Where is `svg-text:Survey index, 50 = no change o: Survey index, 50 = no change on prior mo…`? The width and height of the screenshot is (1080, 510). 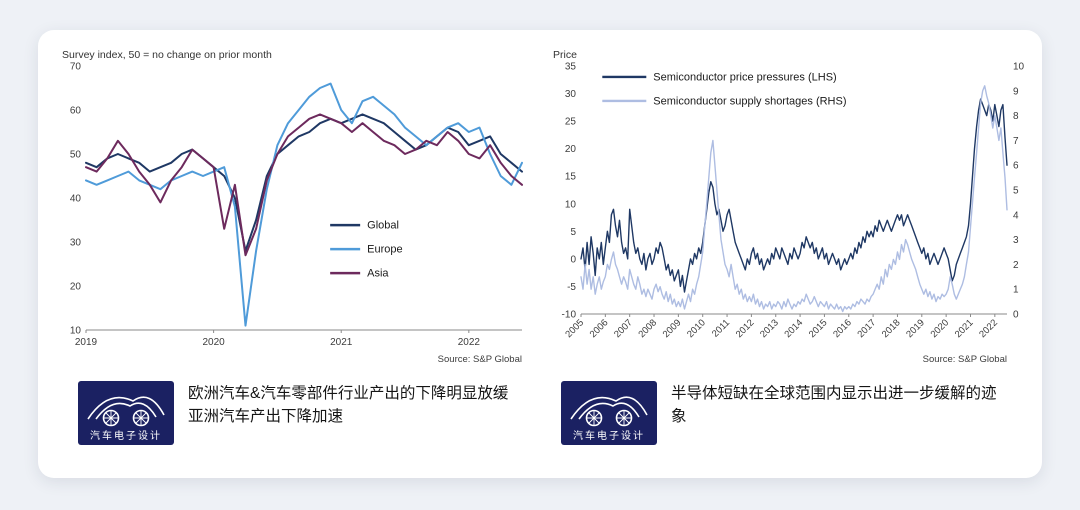 svg-text:Survey index, 50 = no change o: Survey index, 50 = no change on prior mo… is located at coordinates (167, 55).